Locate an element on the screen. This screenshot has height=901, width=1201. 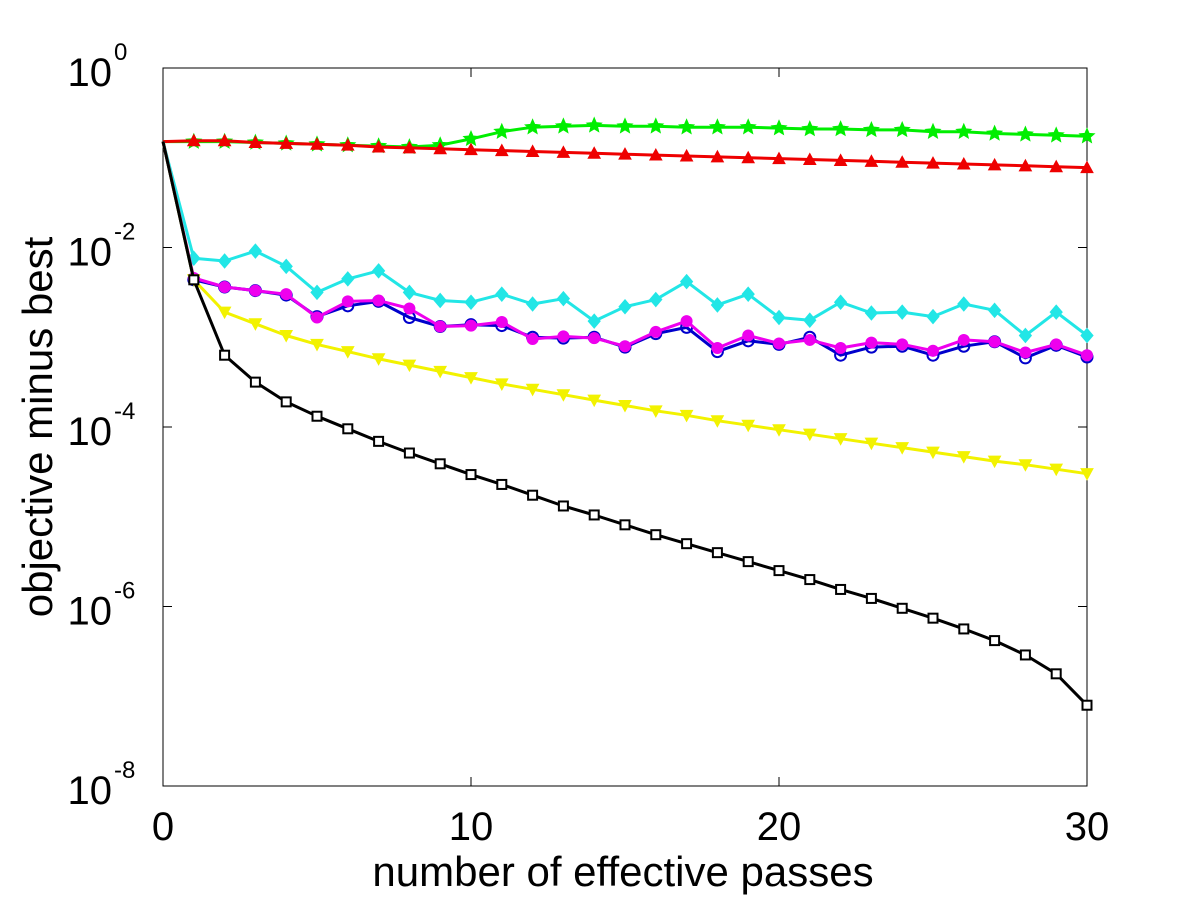
x-tick-label: 20 is located at coordinates (779, 827).